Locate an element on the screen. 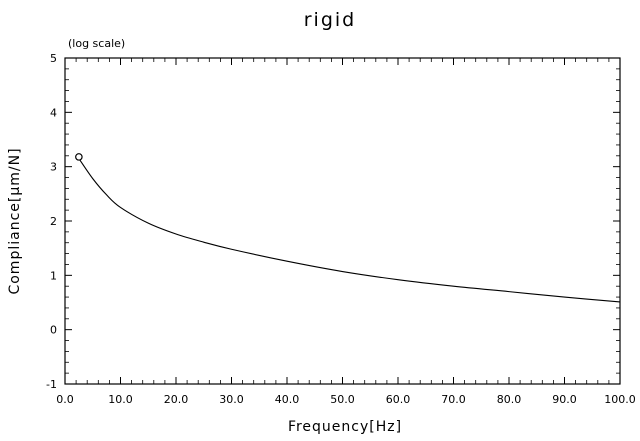  x-tick-label: 100.0 is located at coordinates (620, 399).